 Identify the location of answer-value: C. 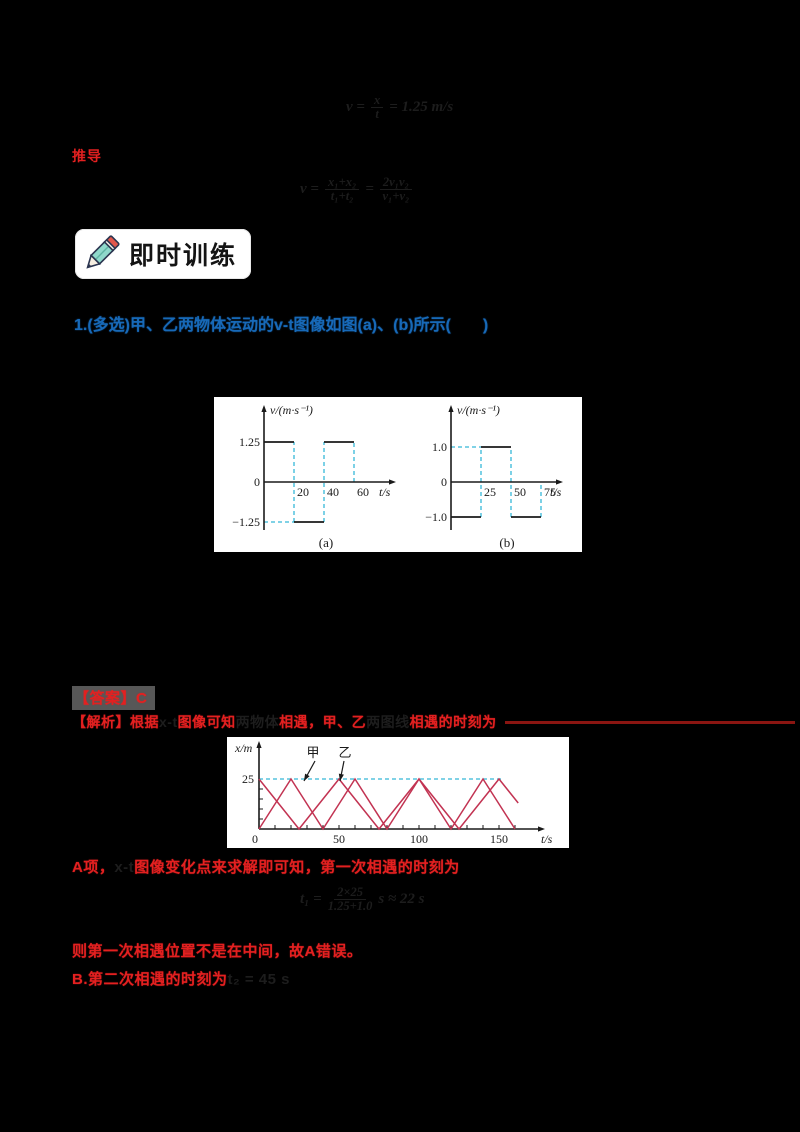
(142, 698).